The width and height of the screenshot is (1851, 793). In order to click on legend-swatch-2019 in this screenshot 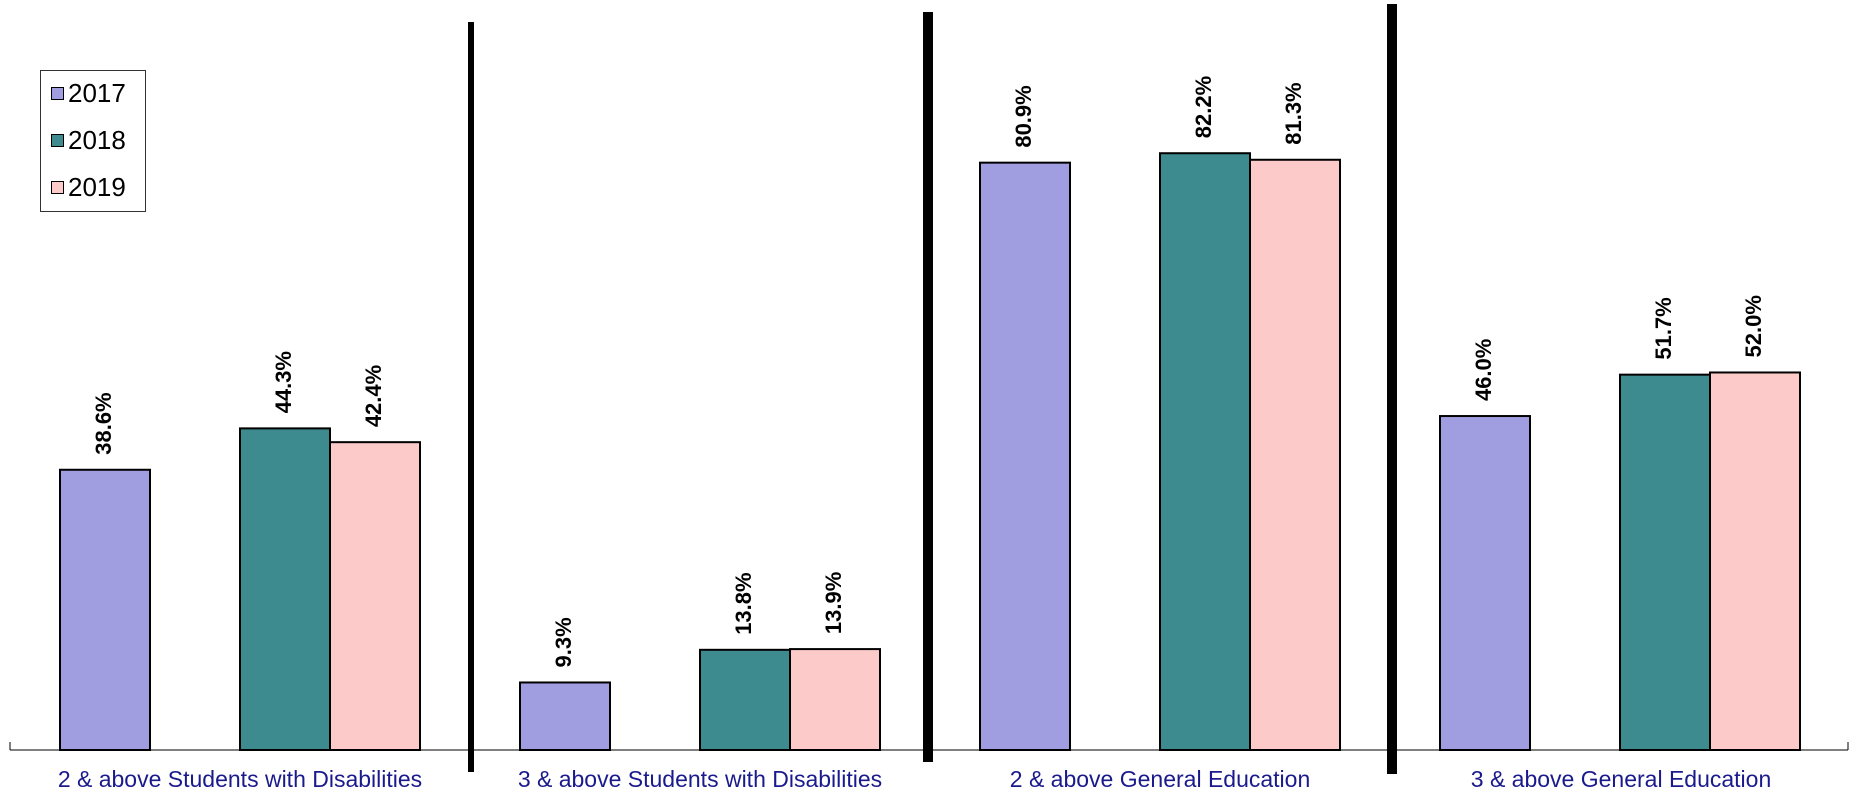, I will do `click(57, 187)`.